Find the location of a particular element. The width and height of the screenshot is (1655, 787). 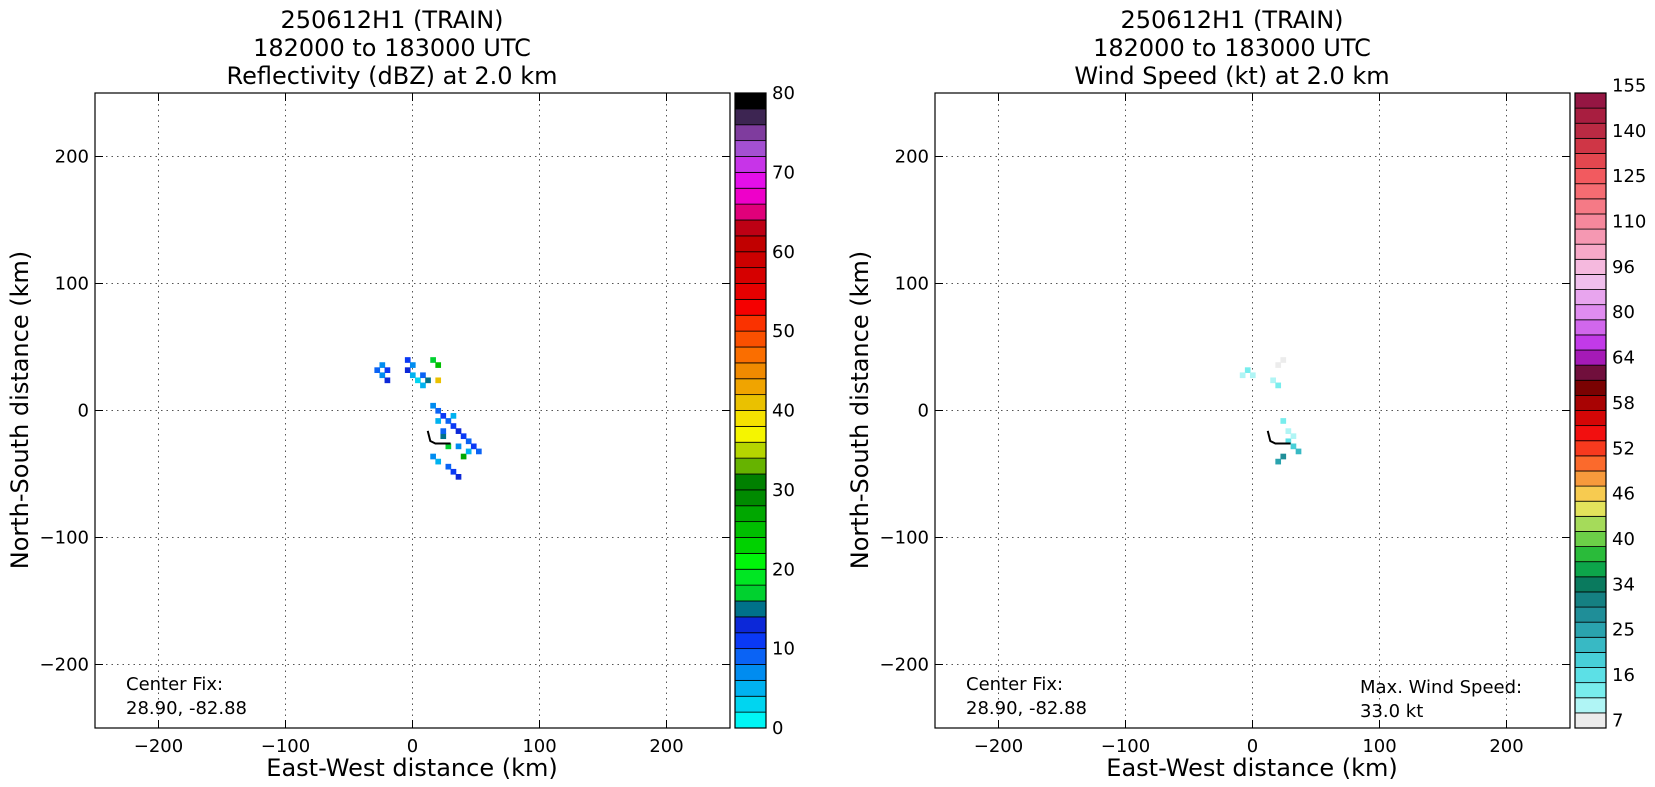

wind-colorbar-label-2: 25 is located at coordinates (1623, 630).